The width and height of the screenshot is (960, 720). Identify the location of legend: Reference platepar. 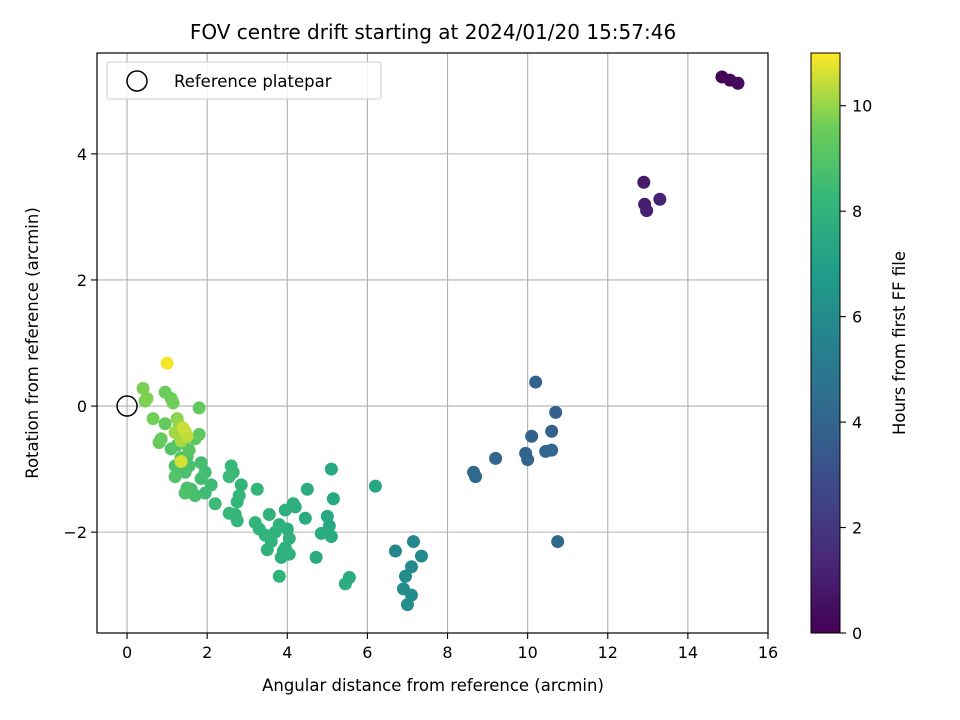
(244, 80).